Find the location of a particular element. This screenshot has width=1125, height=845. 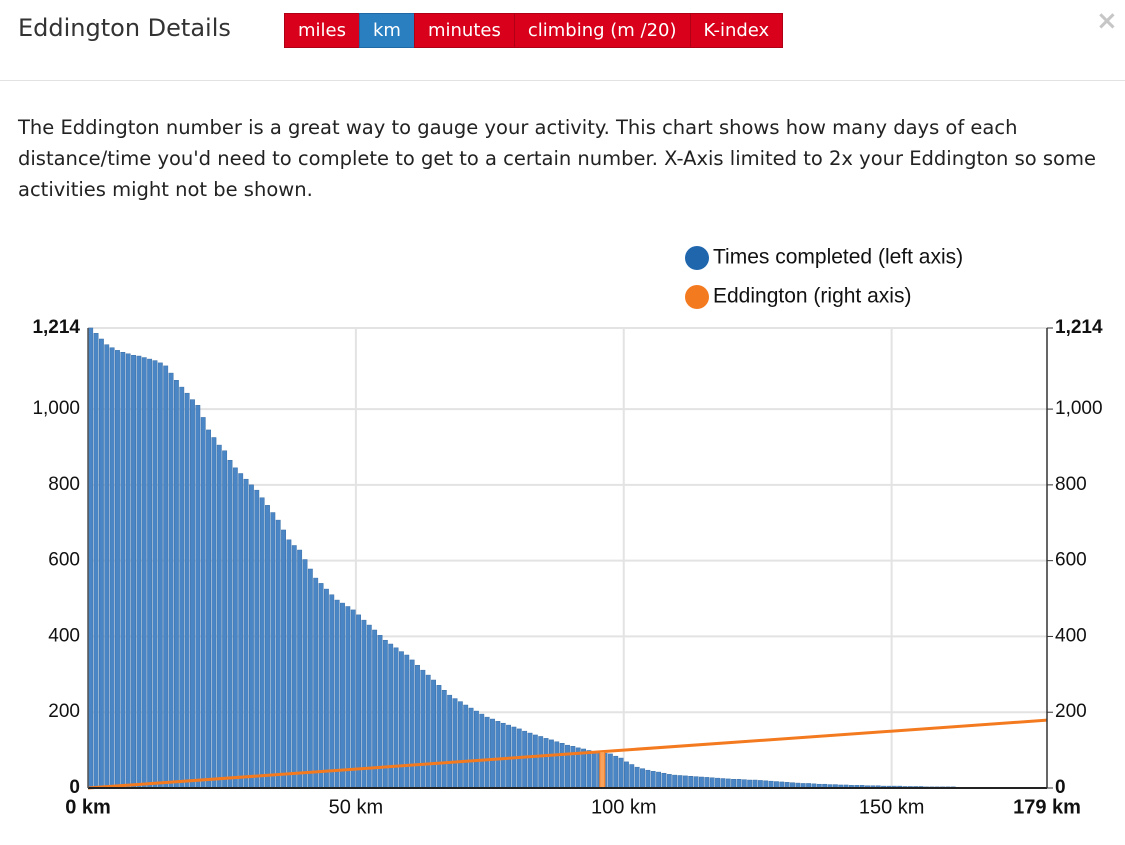

unit-button: climbing (m /20) is located at coordinates (602, 30).